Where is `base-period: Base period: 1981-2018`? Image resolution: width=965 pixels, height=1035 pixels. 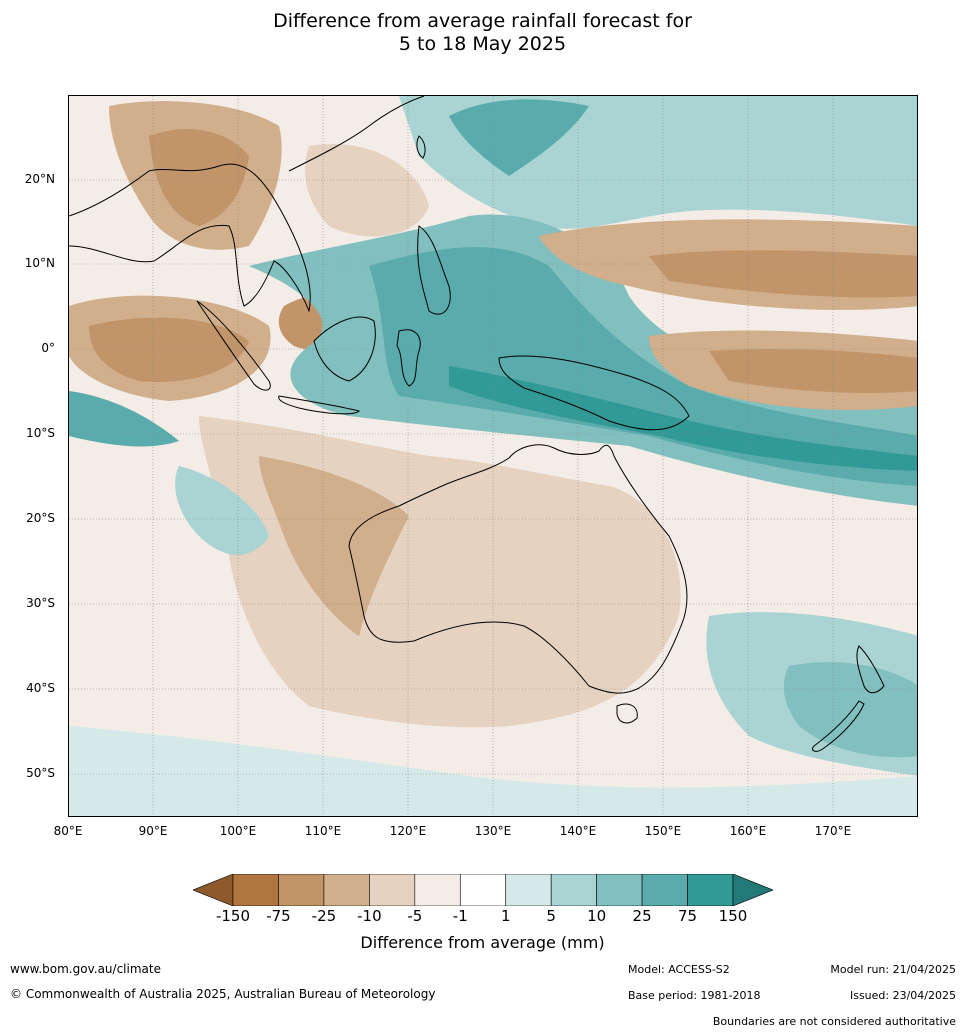 base-period: Base period: 1981-2018 is located at coordinates (694, 995).